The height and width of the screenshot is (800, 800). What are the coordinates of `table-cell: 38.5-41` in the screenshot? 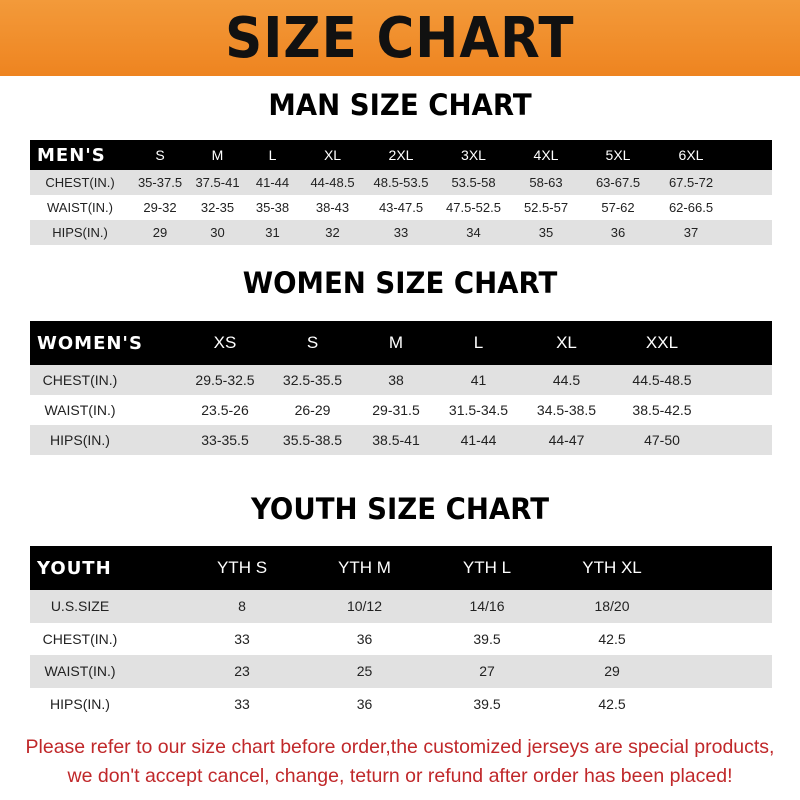 It's located at (396, 440).